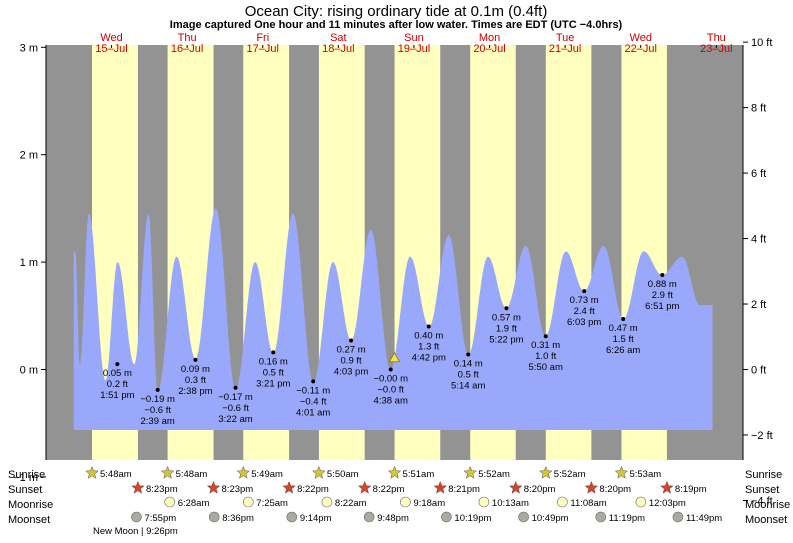 The width and height of the screenshot is (793, 543). Describe the element at coordinates (273, 383) in the screenshot. I see `low-tide-label: 3:21 pm` at that location.